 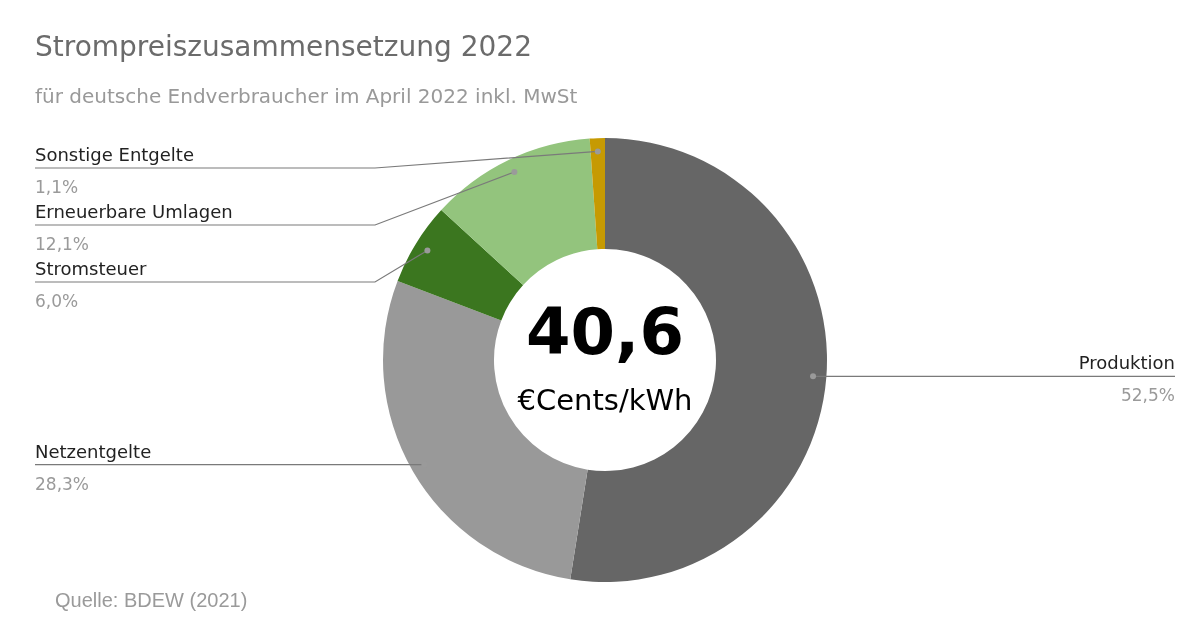 What do you see at coordinates (91, 268) in the screenshot?
I see `slice-label: Stromsteuer` at bounding box center [91, 268].